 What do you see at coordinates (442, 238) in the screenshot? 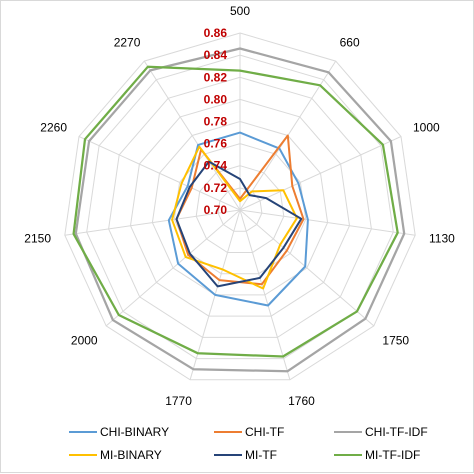
I see `category-label-1130: 1130` at bounding box center [442, 238].